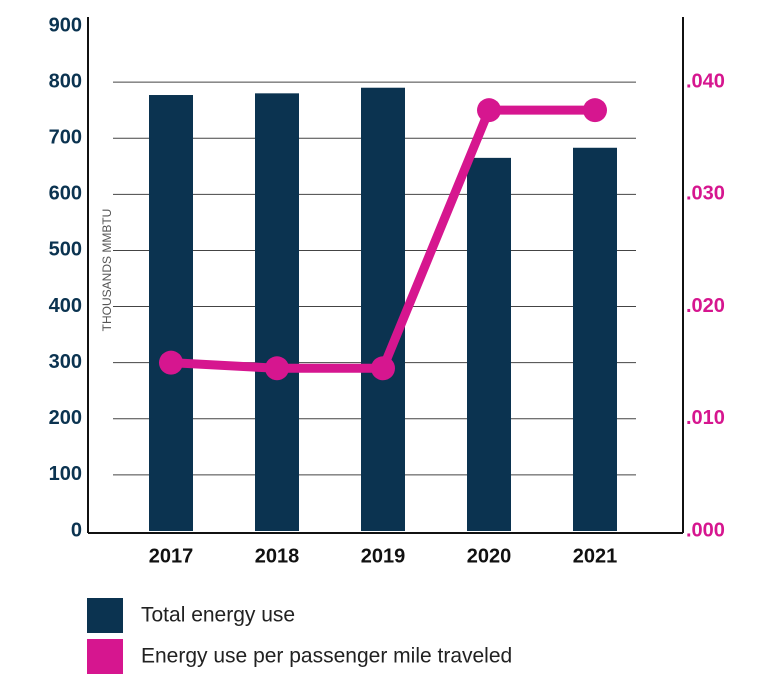 The height and width of the screenshot is (675, 776). What do you see at coordinates (705, 194) in the screenshot?
I see `y2-tick-label: .030` at bounding box center [705, 194].